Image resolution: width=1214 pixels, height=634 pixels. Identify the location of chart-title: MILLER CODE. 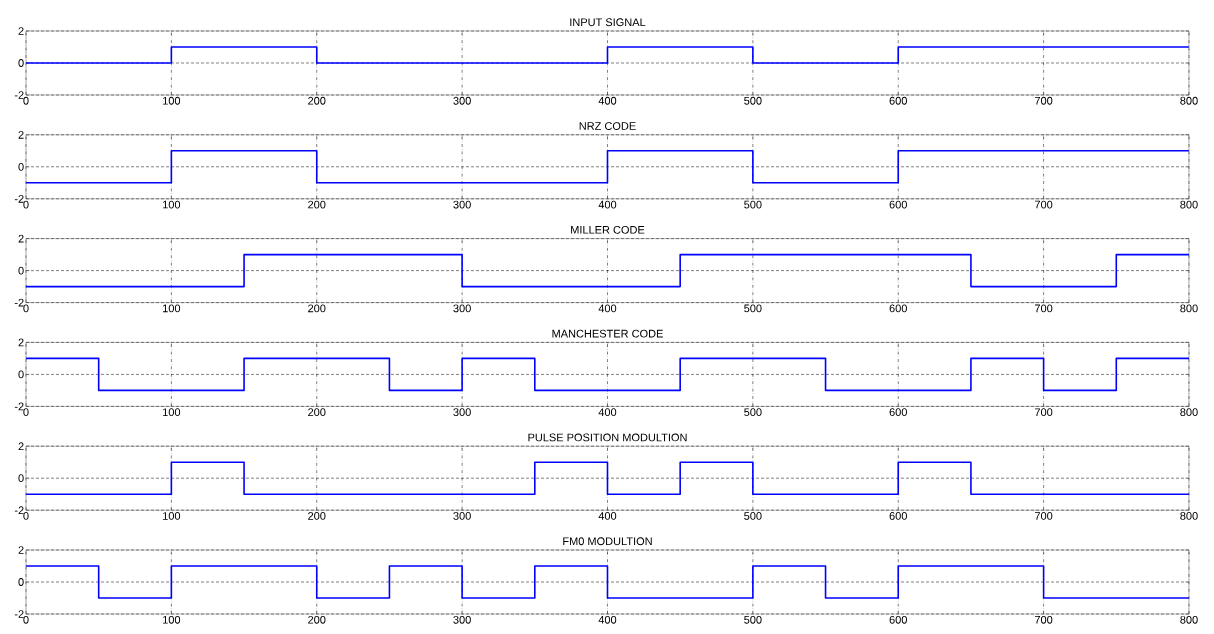
(608, 229).